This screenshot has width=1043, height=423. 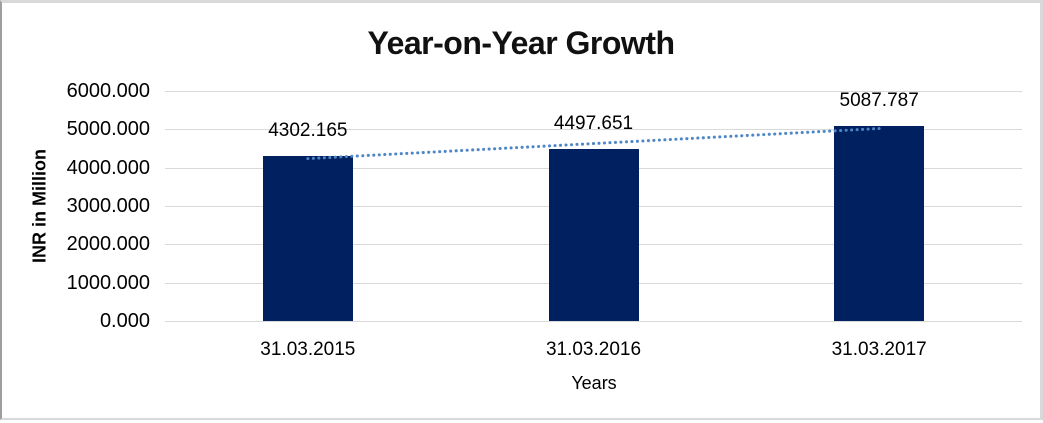 I want to click on bar-data-label: 4302.165, so click(x=308, y=131).